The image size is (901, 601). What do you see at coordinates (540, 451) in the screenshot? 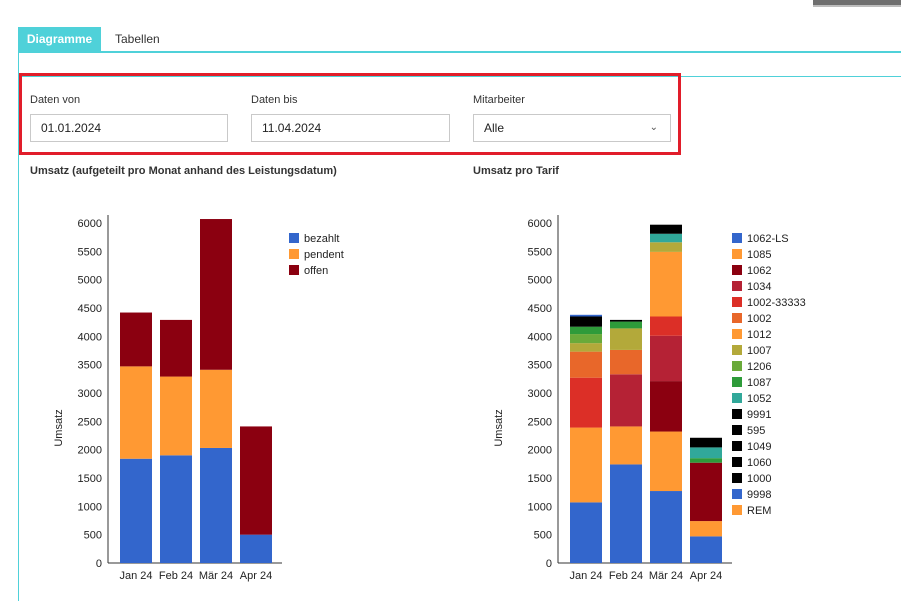
I see `y-tick-label: 2000` at bounding box center [540, 451].